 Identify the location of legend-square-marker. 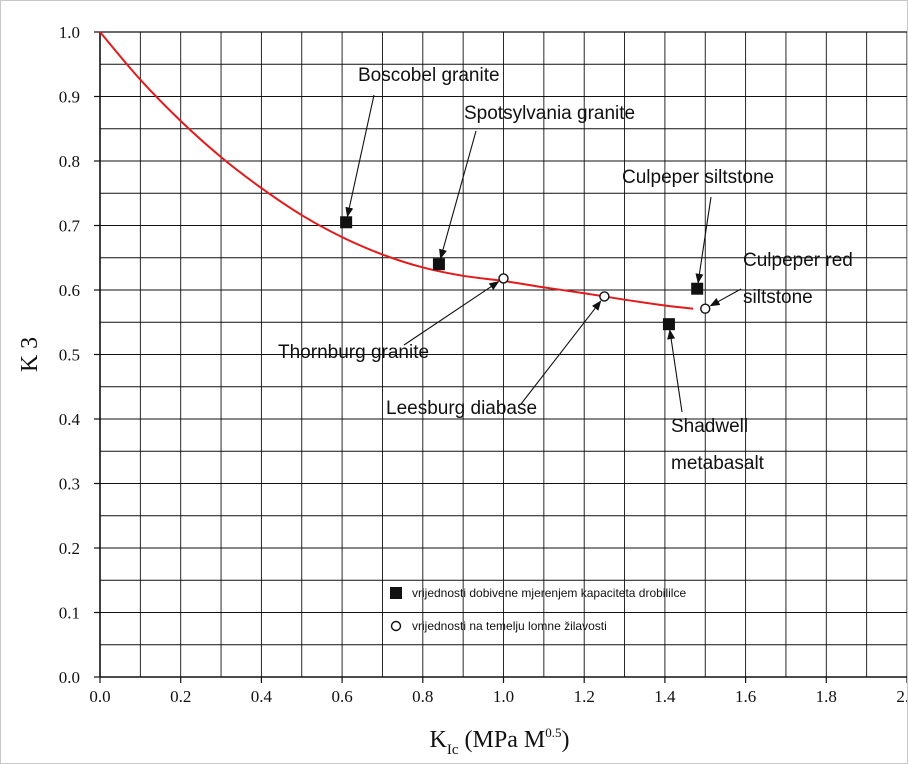
(396, 593).